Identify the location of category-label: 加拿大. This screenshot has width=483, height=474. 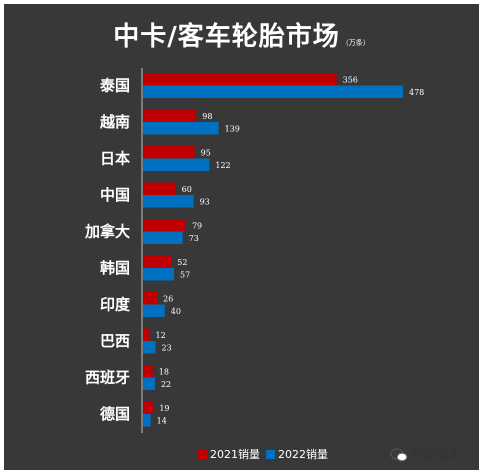
(107, 232).